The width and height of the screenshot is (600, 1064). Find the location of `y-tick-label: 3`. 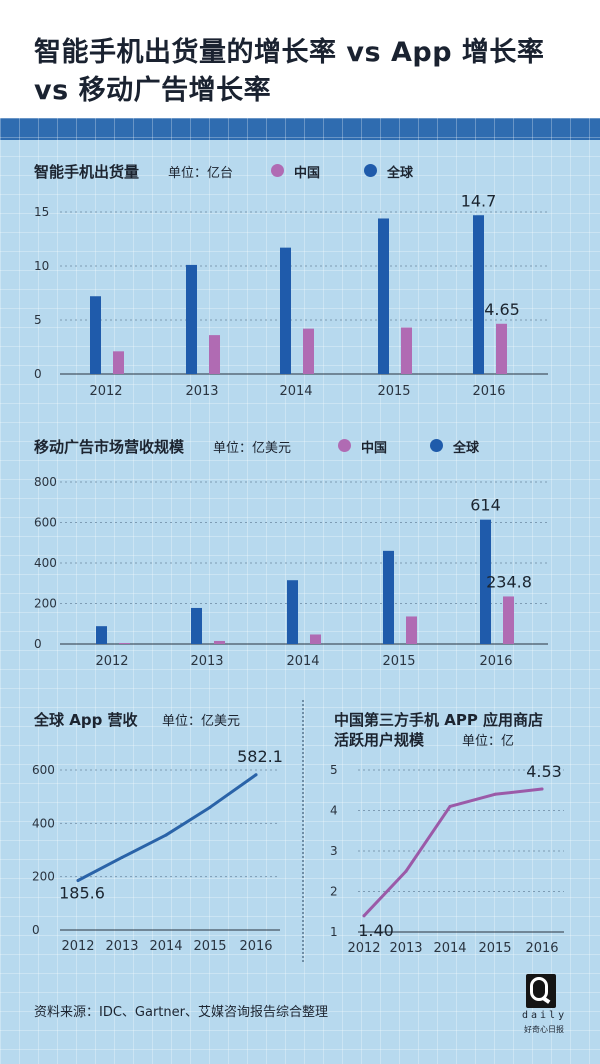

y-tick-label: 3 is located at coordinates (334, 851).